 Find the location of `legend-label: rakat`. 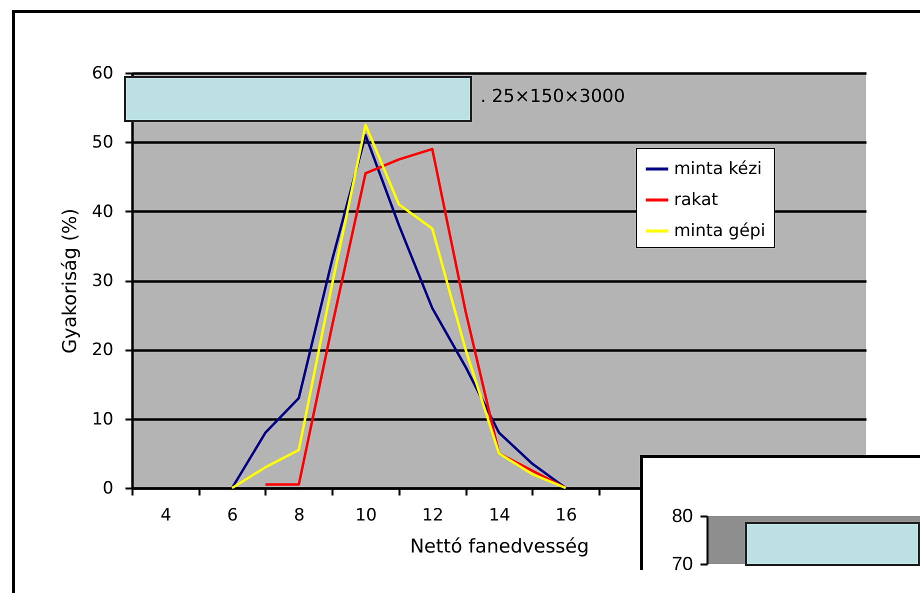

legend-label: rakat is located at coordinates (696, 200).